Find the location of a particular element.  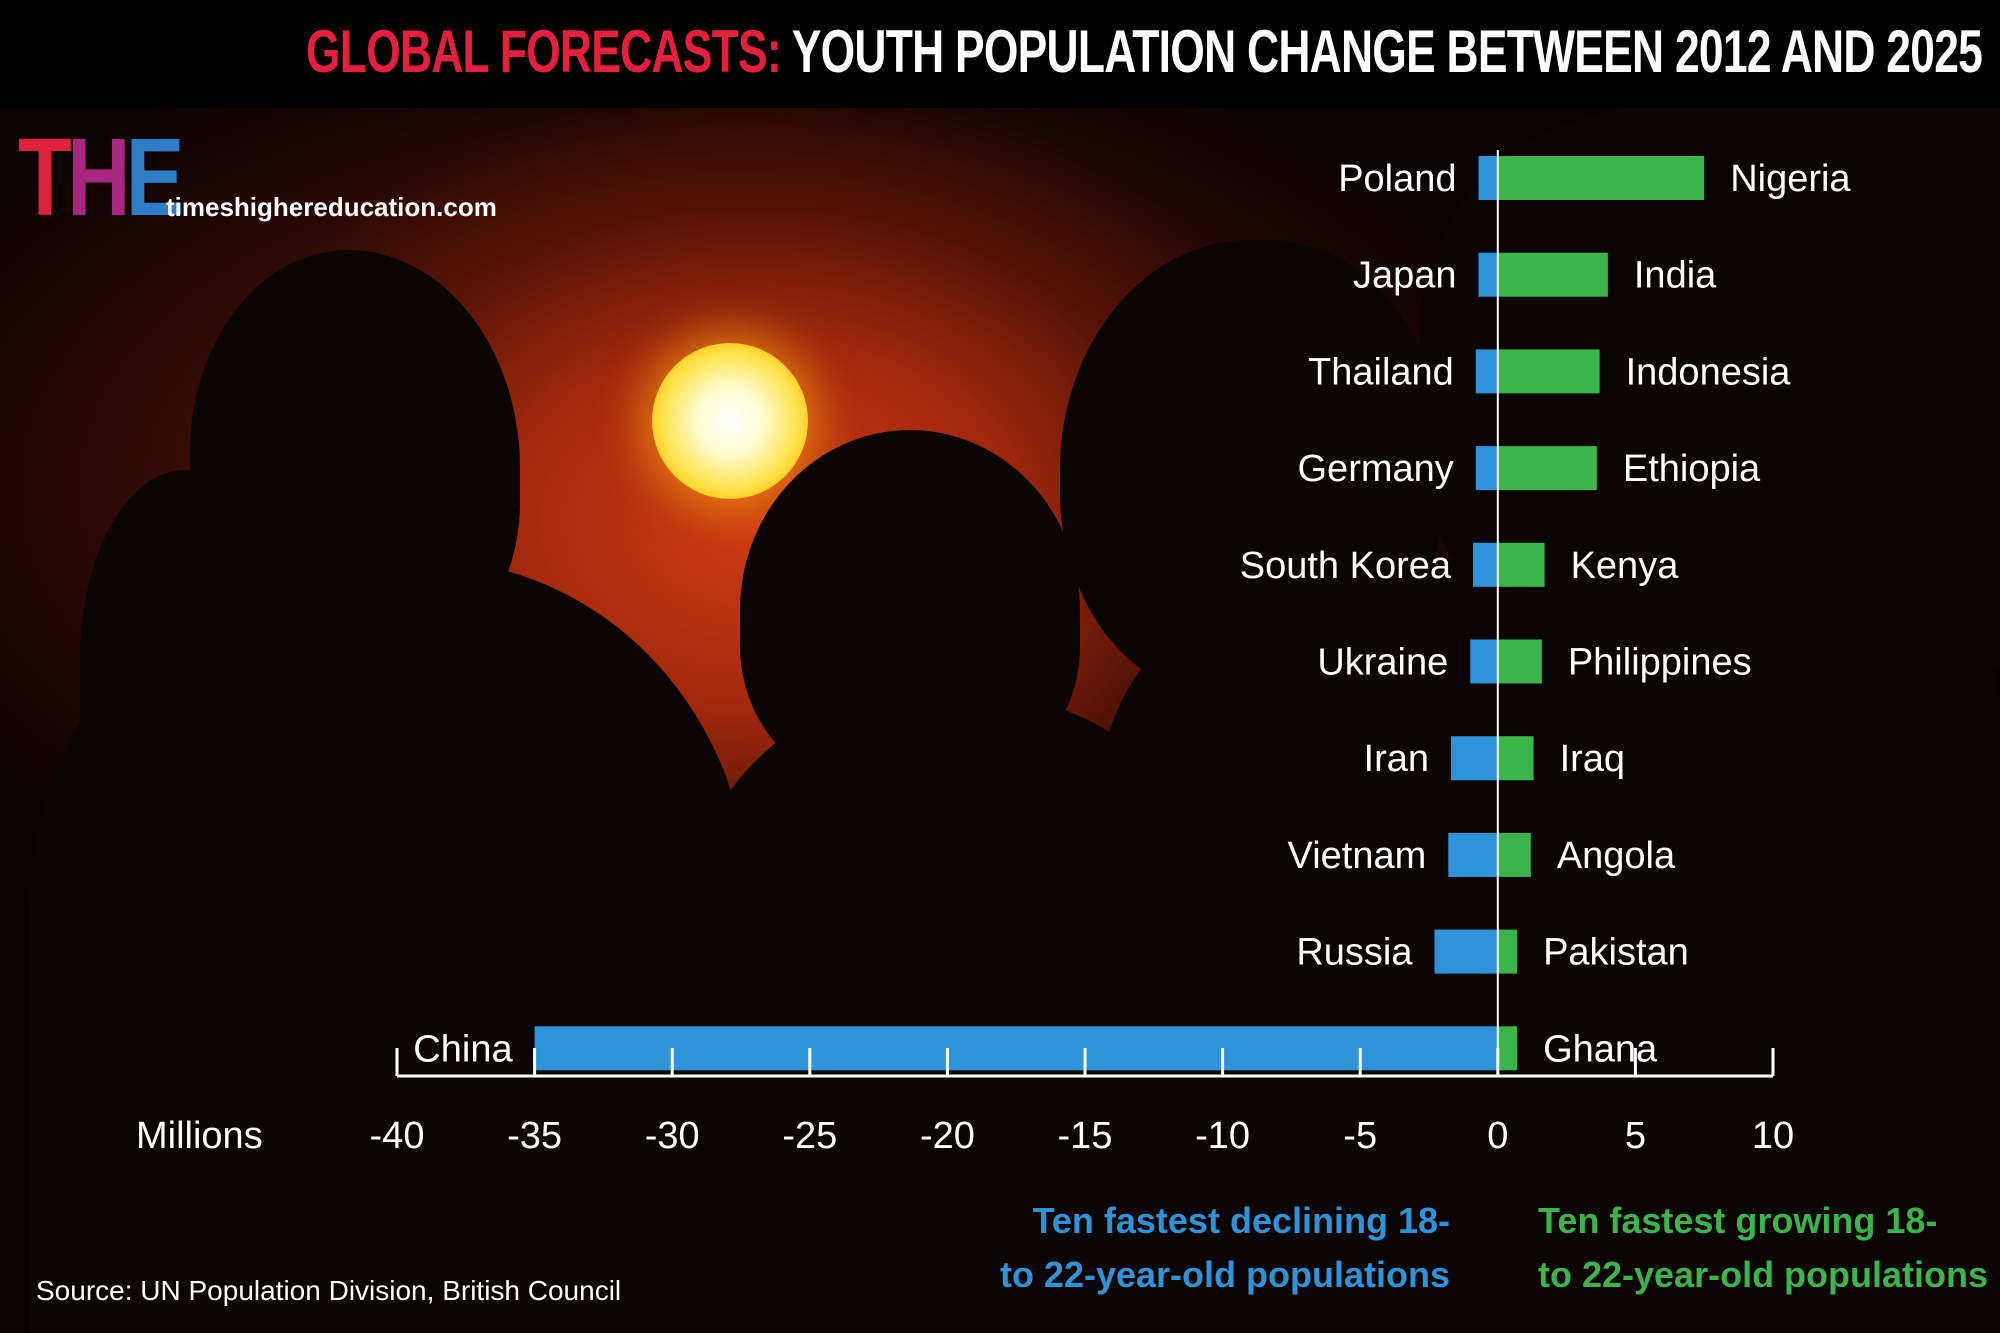

logo-letter-t: T is located at coordinates (45, 177).